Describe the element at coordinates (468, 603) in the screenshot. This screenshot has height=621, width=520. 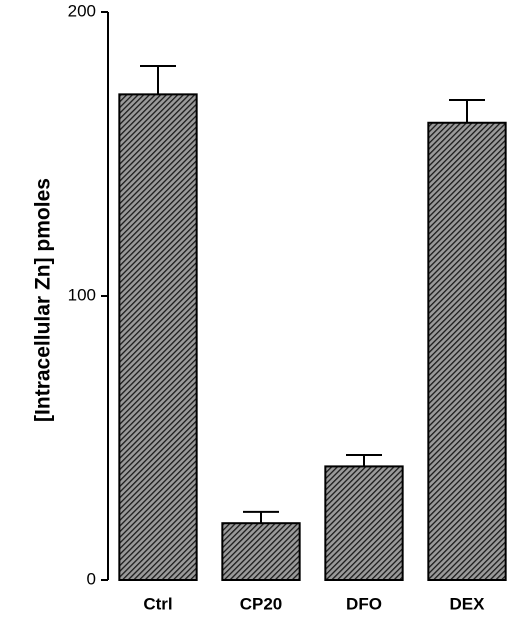
I see `x-tick-label: DEX` at that location.